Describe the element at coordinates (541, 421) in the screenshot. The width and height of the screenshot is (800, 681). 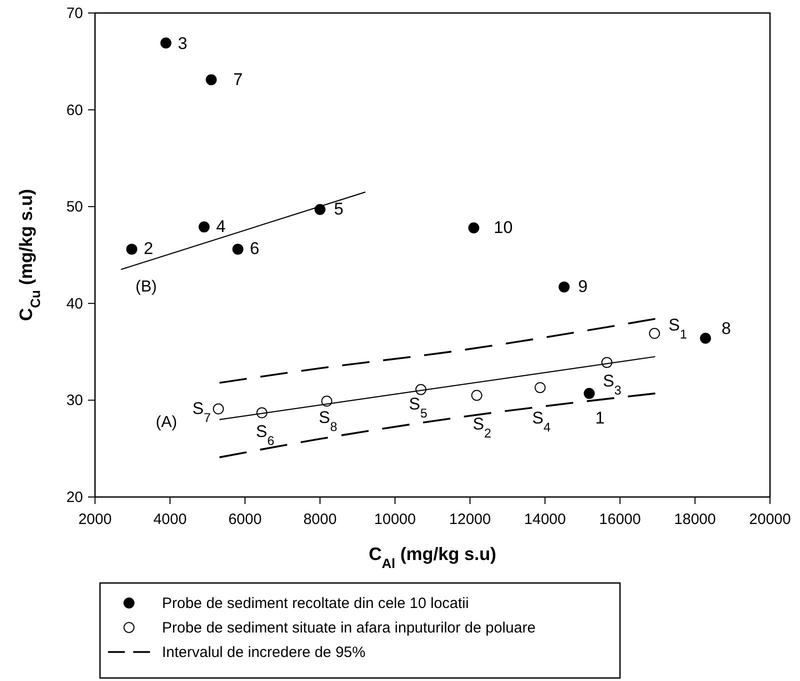
I see `annotation: S$_{4}$` at that location.